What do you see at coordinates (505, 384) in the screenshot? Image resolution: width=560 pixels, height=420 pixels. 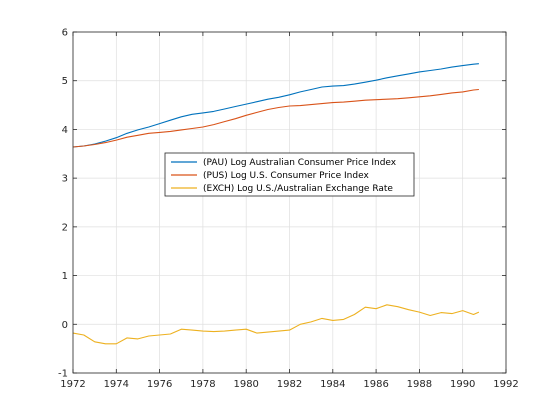 I see `x-tick-label: 1992` at bounding box center [505, 384].